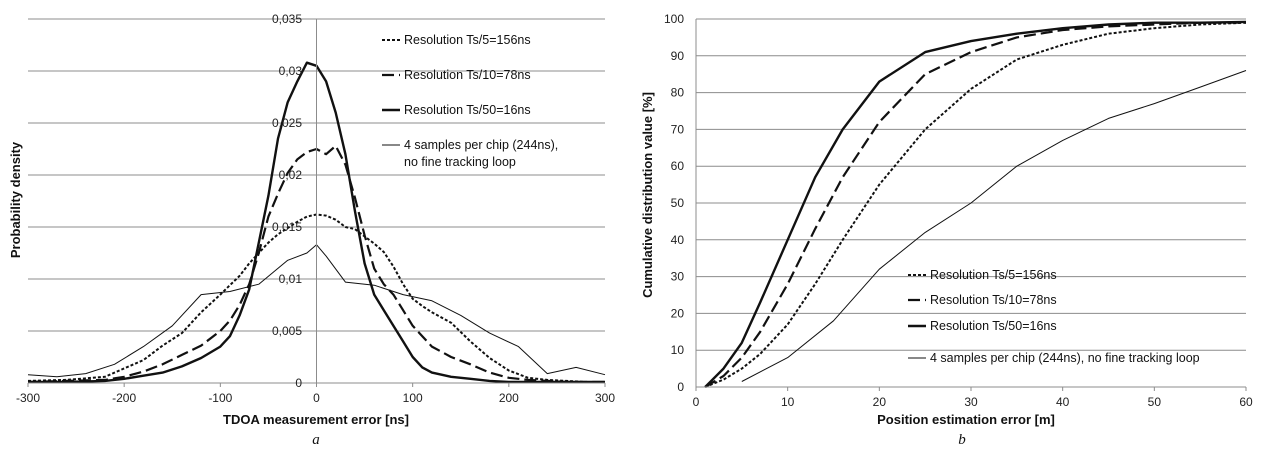 The image size is (1261, 451). What do you see at coordinates (993, 326) in the screenshot?
I see `b-legend-label-ts50: Resolution Ts/50=16ns` at bounding box center [993, 326].